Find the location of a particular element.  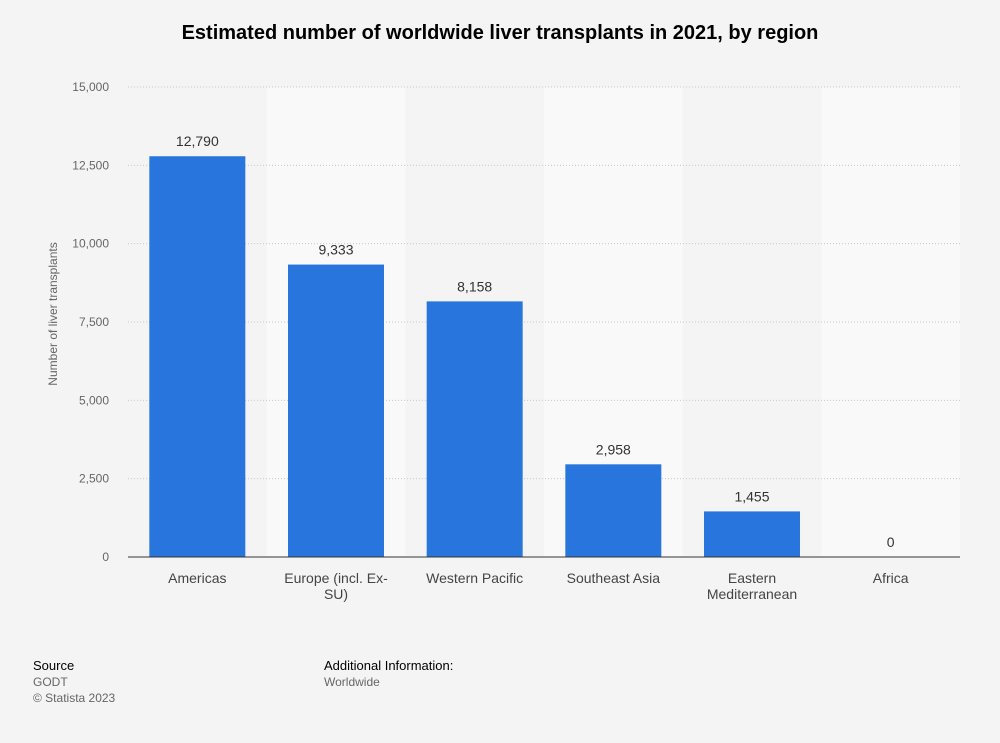

y-tick-label: 5,000 is located at coordinates (94, 400).